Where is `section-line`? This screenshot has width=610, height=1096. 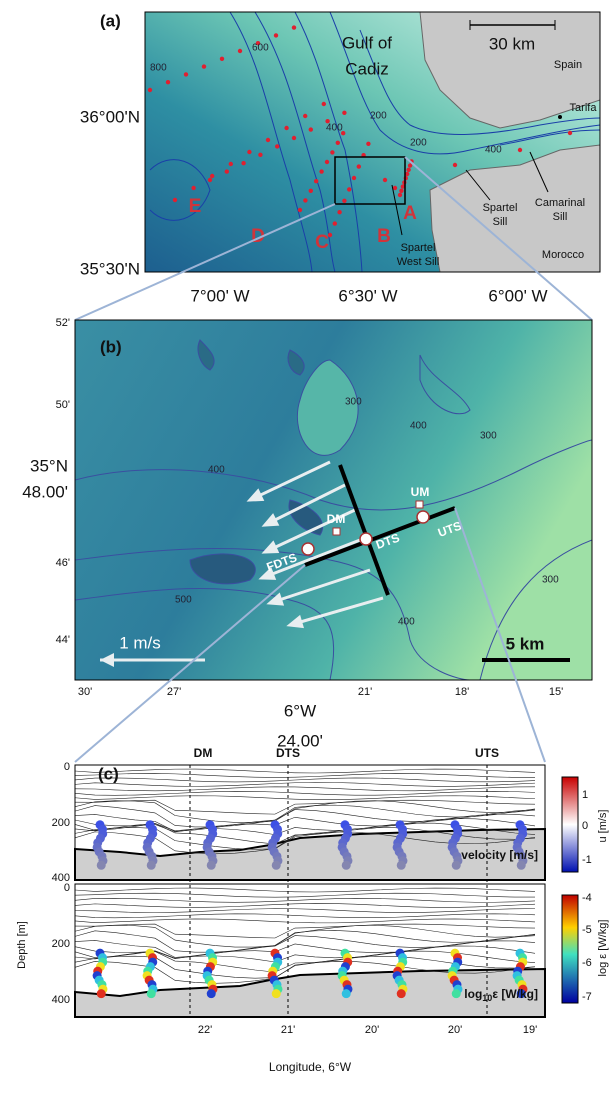 section-line is located at coordinates (364, 530).